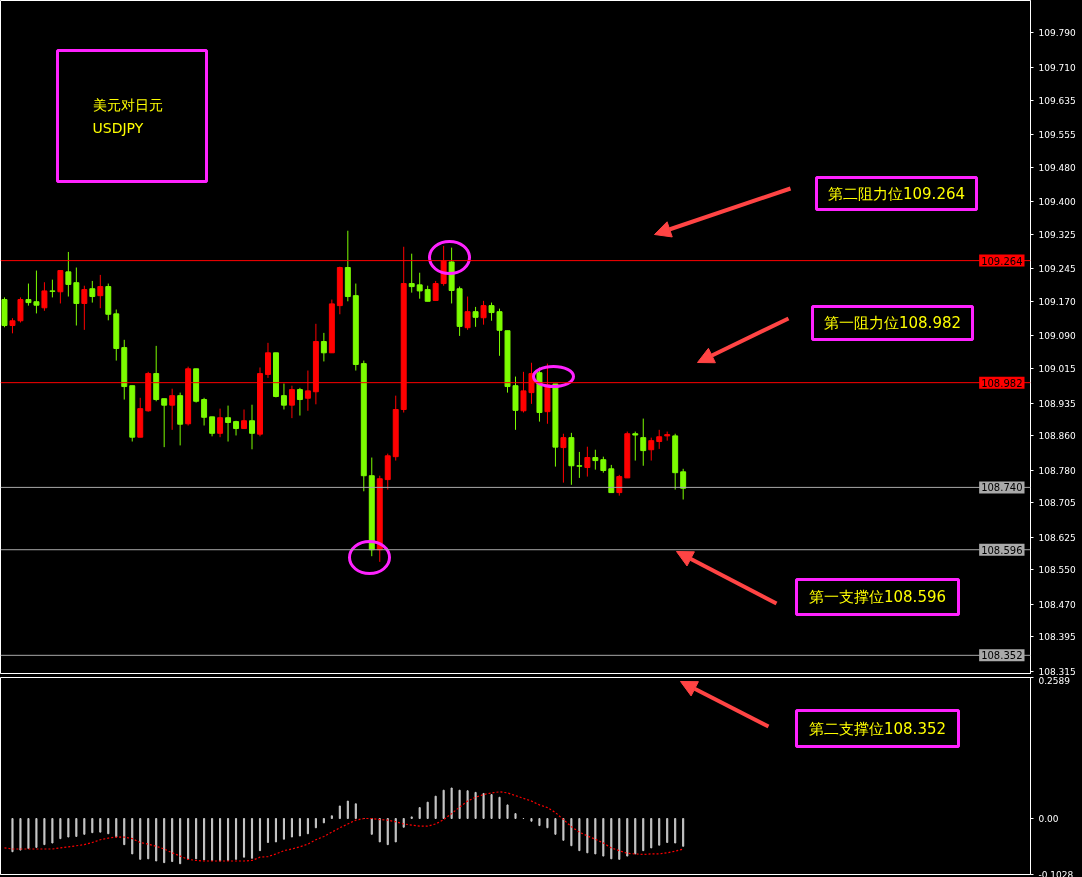  What do you see at coordinates (1002, 488) in the screenshot?
I see `ref-line-label: 108.740` at bounding box center [1002, 488].